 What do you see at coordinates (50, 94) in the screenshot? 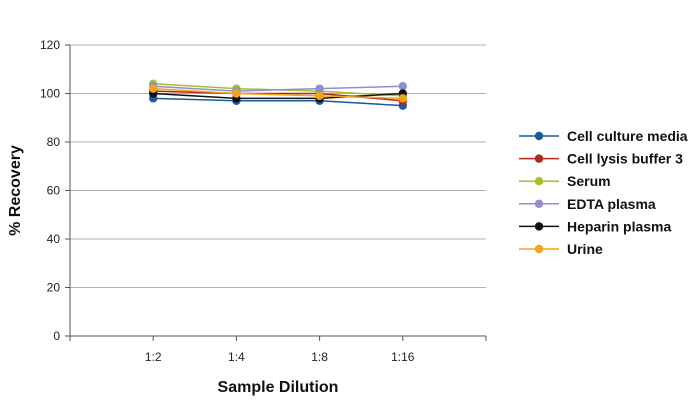
I see `y-tick-label: 100` at bounding box center [50, 94].